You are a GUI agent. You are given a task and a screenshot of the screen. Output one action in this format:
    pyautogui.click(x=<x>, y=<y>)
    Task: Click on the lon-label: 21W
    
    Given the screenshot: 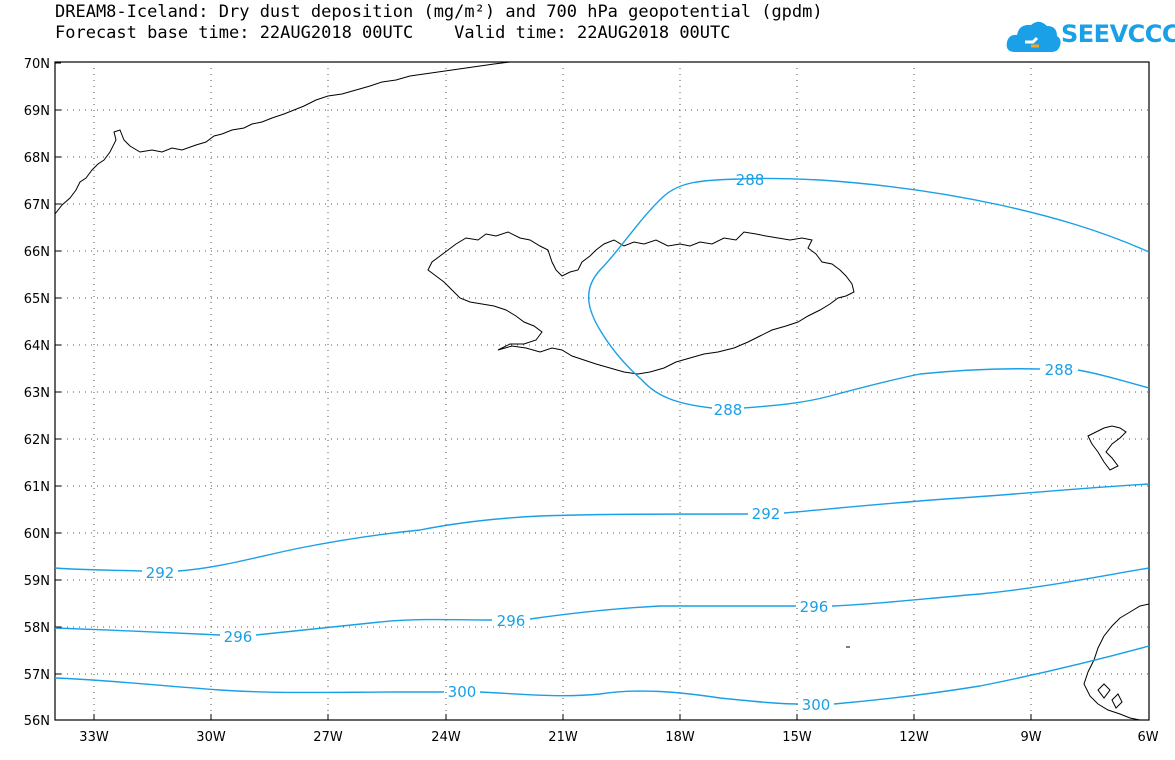 What is the action you would take?
    pyautogui.click(x=563, y=737)
    